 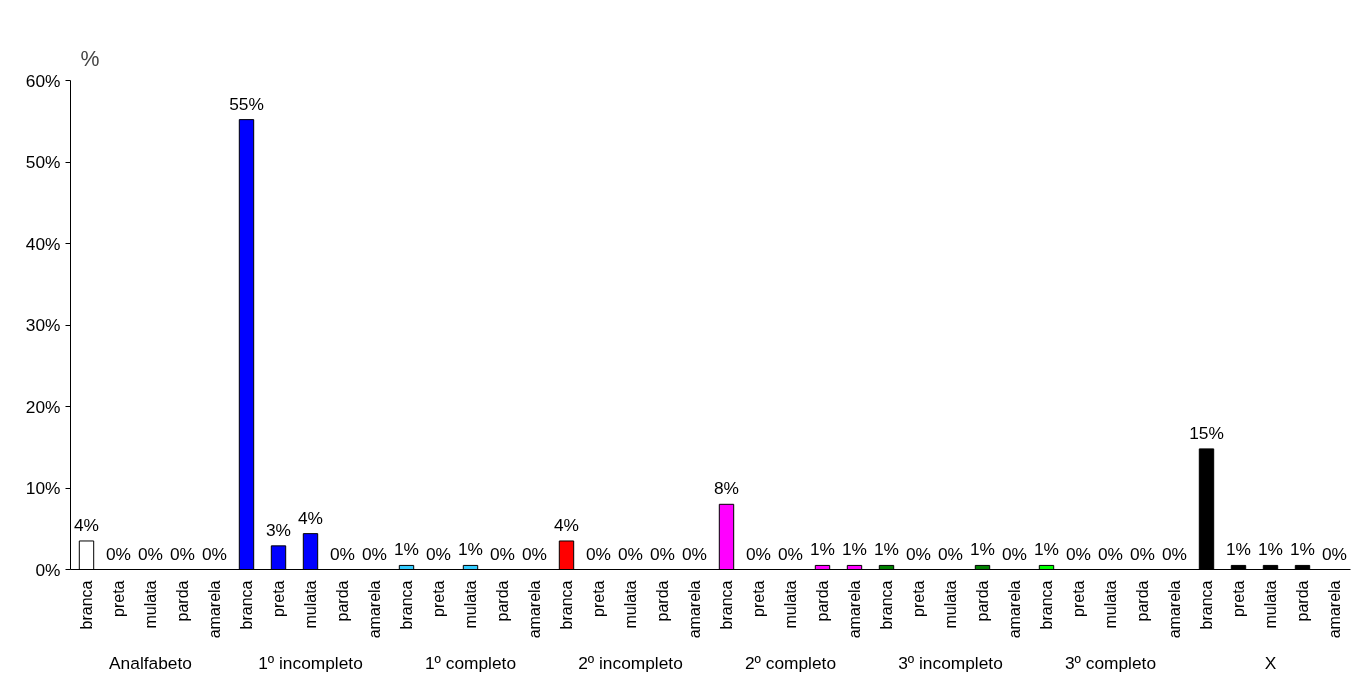 I want to click on text: Analfabeto, so click(x=150, y=662).